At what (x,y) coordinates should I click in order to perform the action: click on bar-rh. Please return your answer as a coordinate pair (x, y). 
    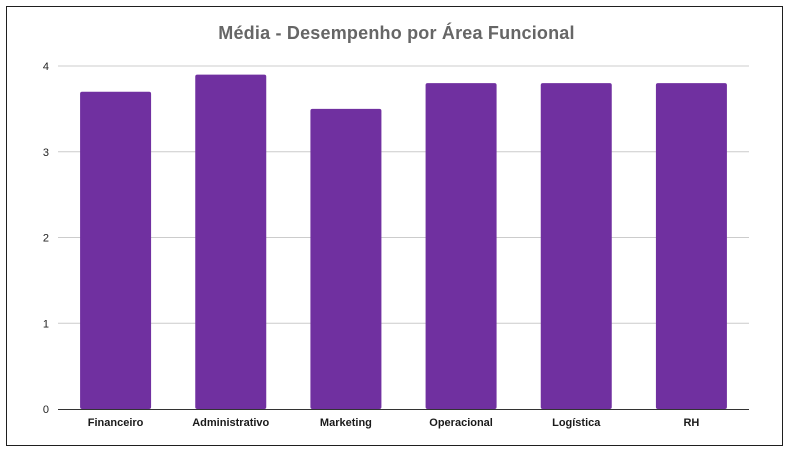
    Looking at the image, I should click on (691, 246).